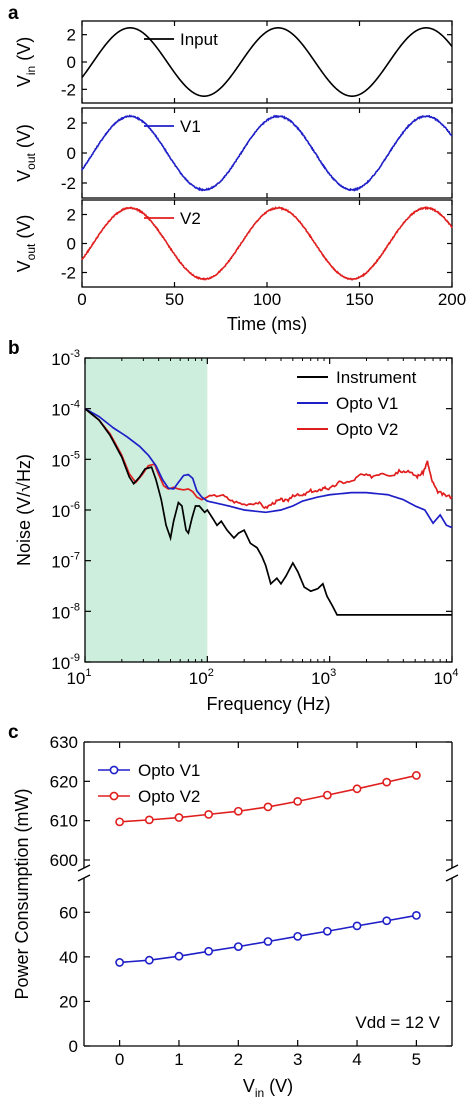 The width and height of the screenshot is (474, 1110). What do you see at coordinates (267, 299) in the screenshot?
I see `x-tick-label: 100` at bounding box center [267, 299].